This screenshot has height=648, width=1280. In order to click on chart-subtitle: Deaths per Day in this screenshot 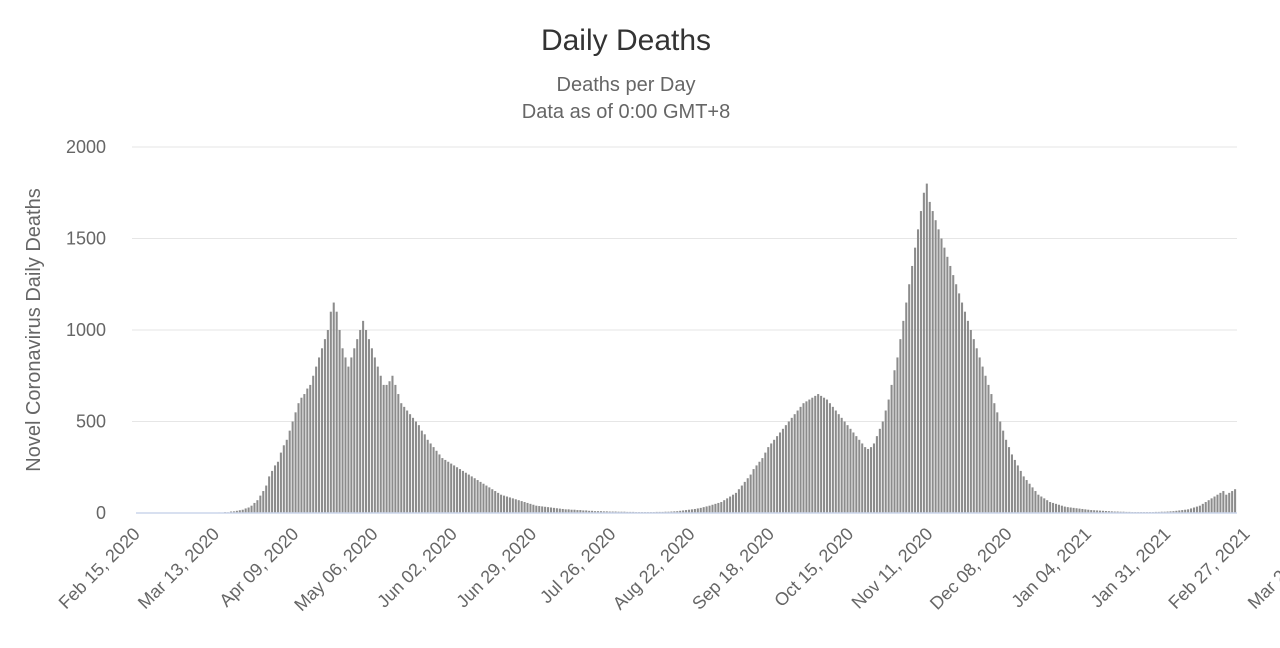, I will do `click(626, 85)`.